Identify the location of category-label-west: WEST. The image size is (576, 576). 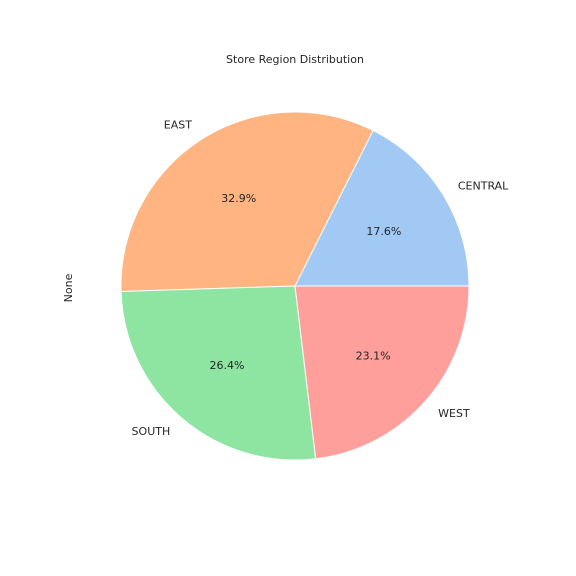
(454, 413).